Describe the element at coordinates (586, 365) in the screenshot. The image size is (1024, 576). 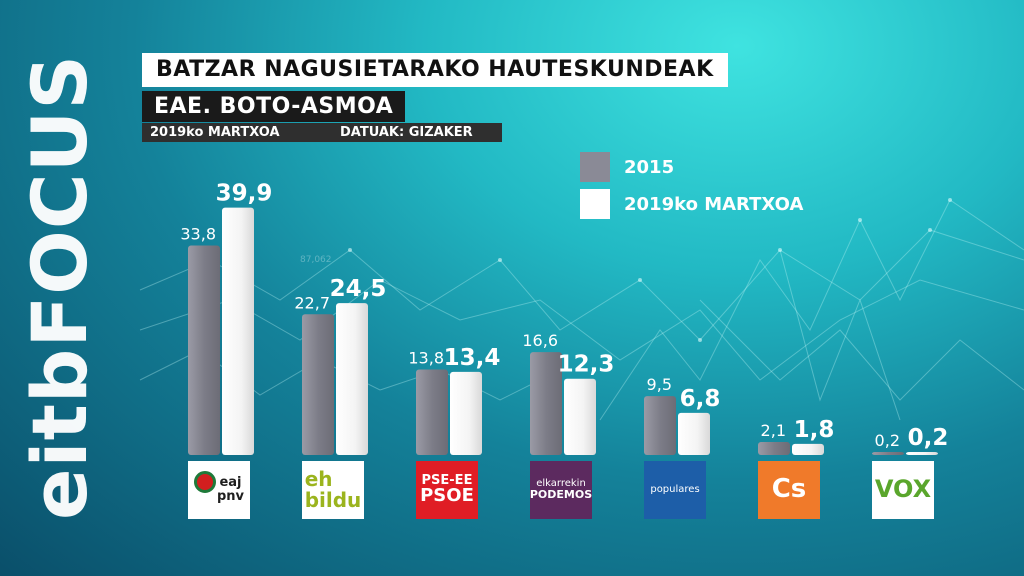
I see `data-label-2019-4: 12,3` at that location.